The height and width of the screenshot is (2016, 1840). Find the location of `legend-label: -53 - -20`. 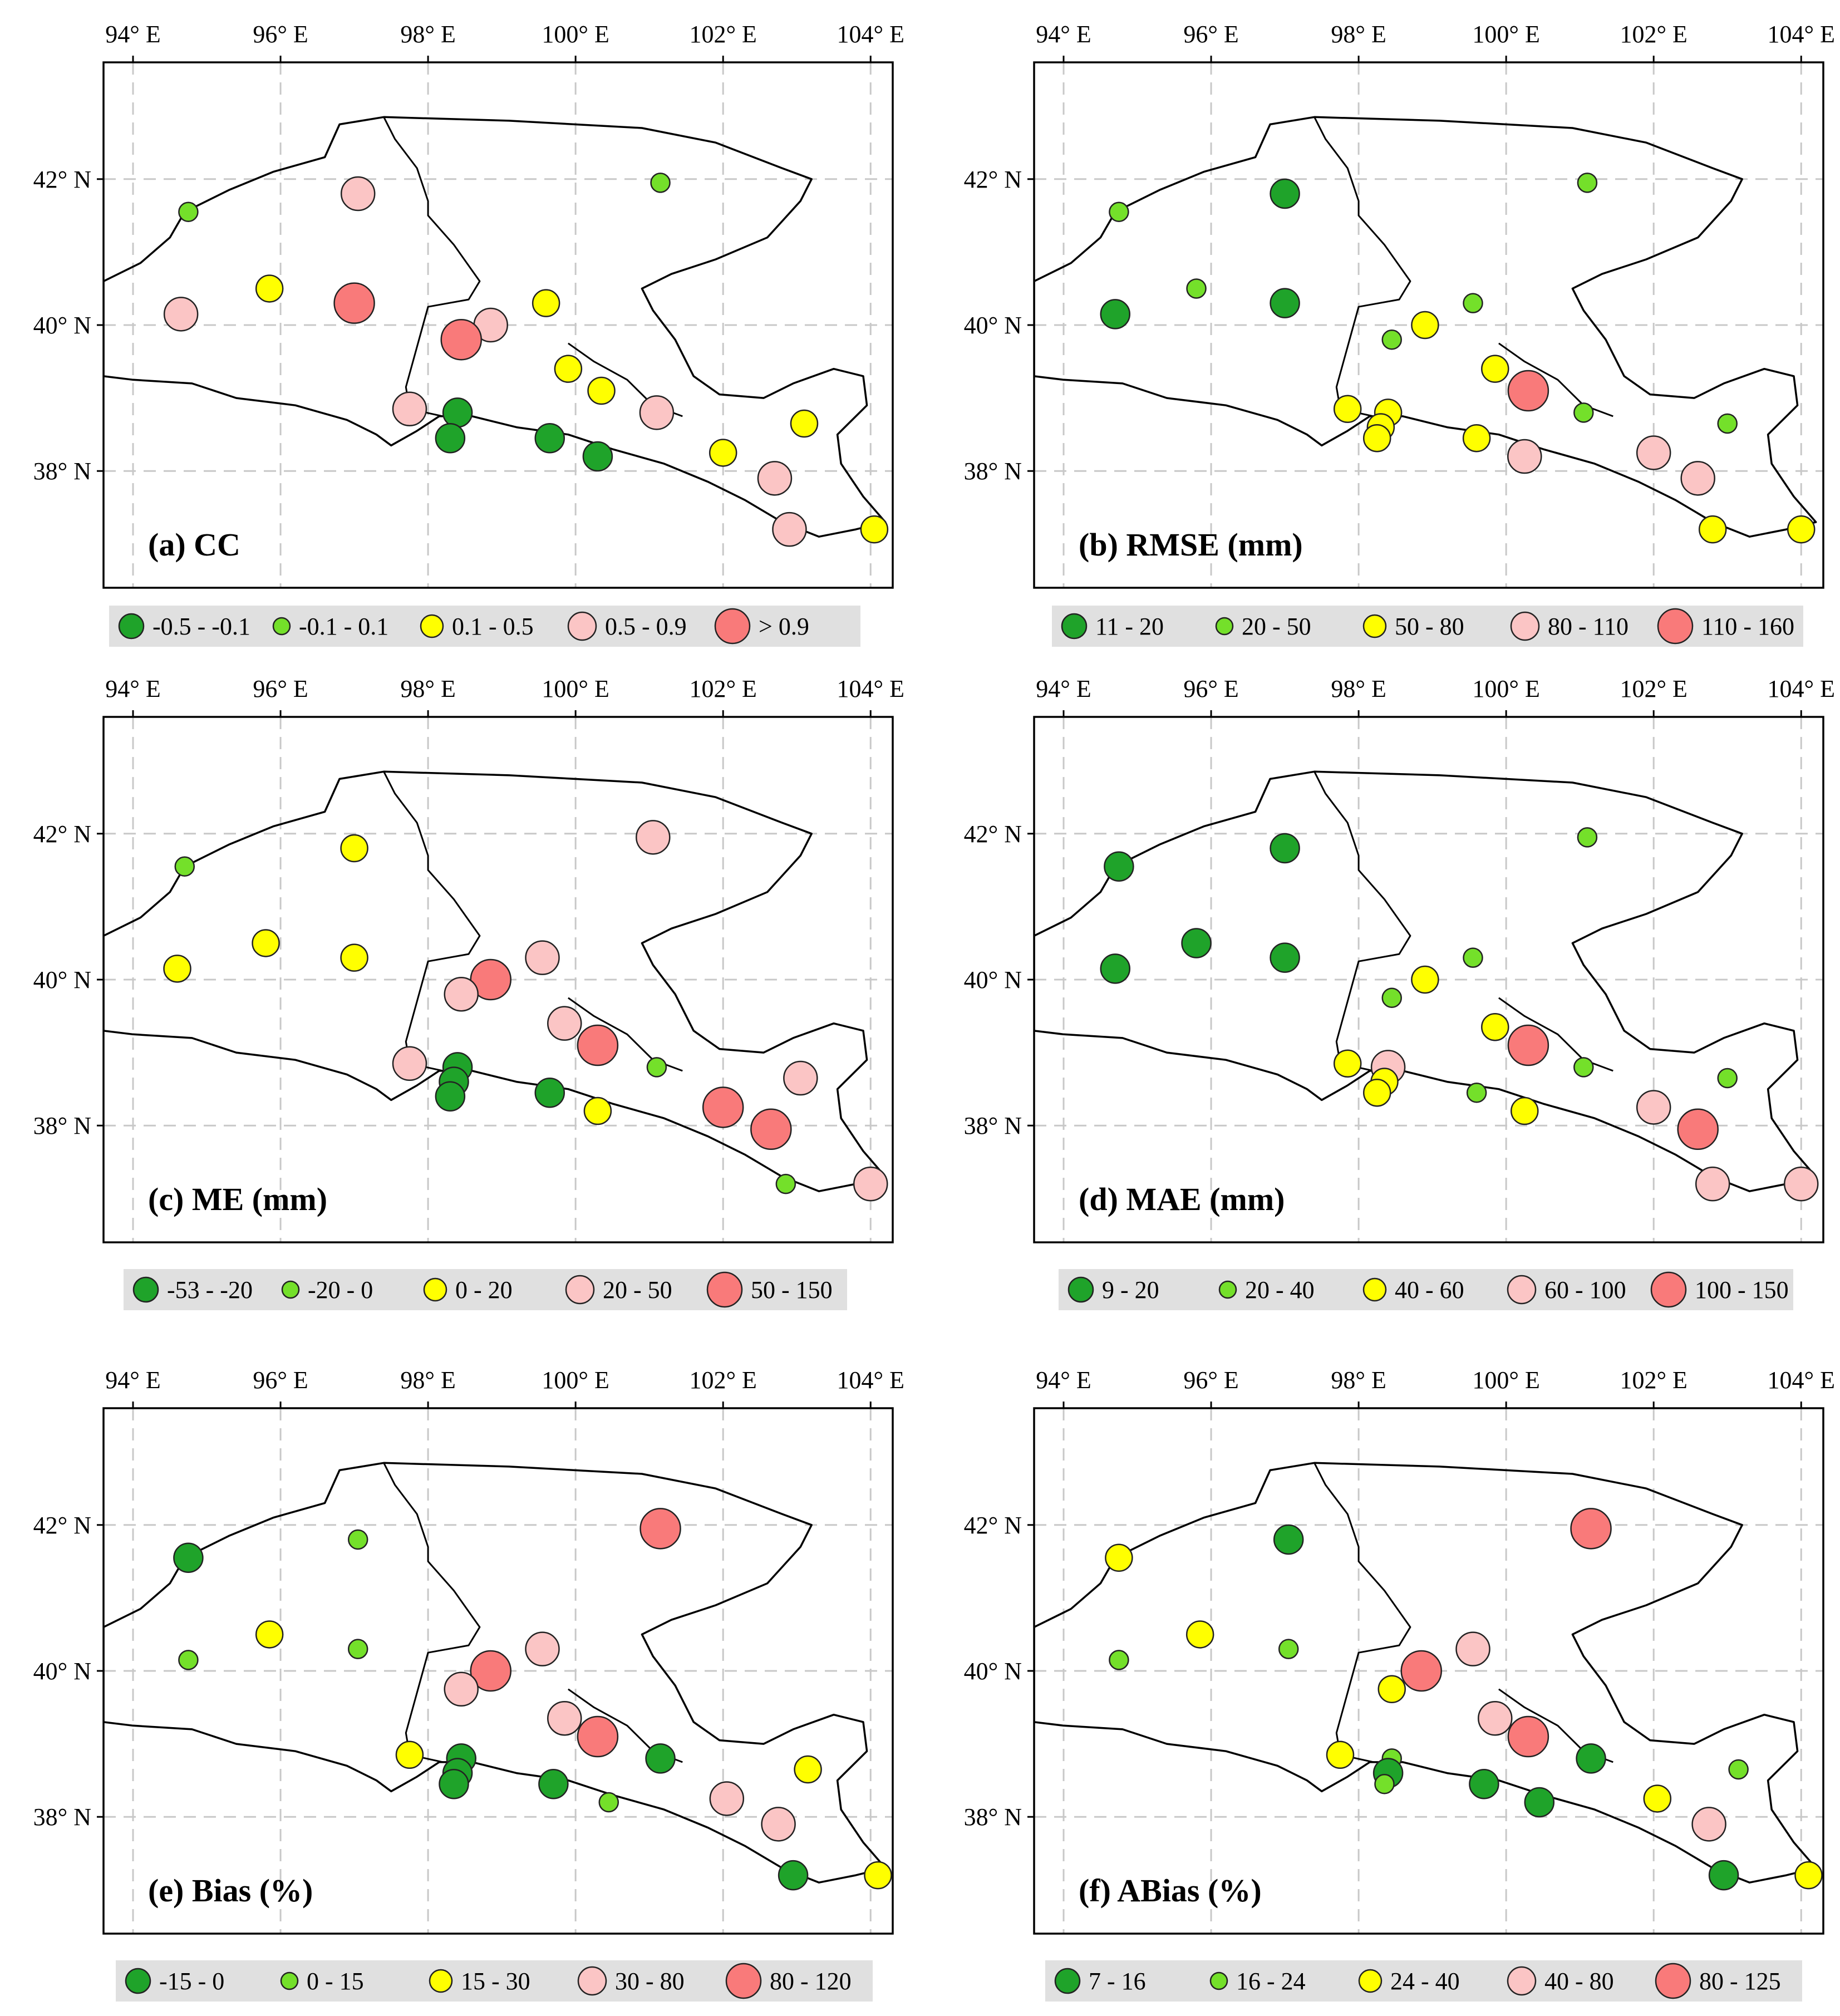

legend-label: -53 - -20 is located at coordinates (210, 1290).